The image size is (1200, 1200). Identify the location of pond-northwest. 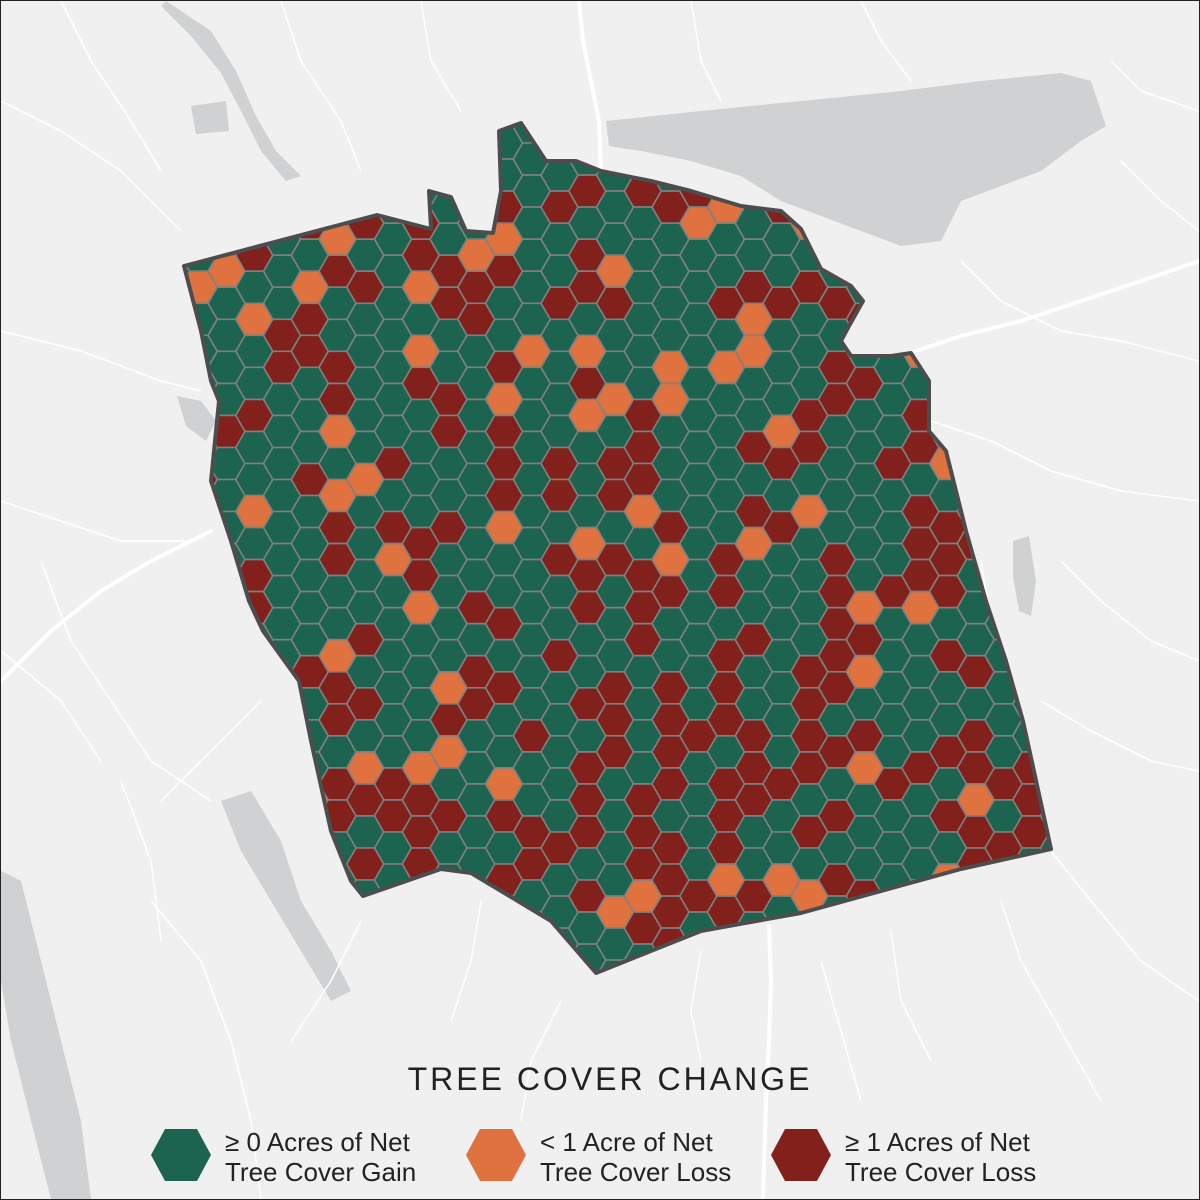
(210, 117).